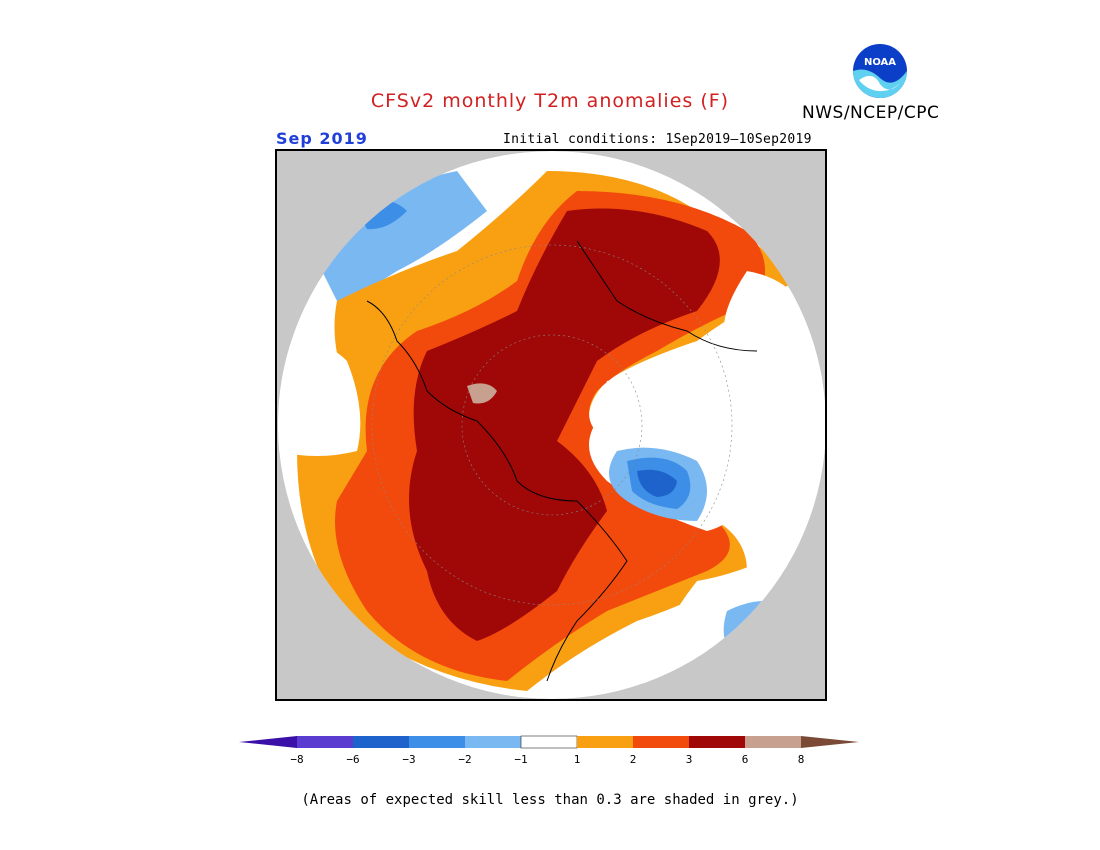 Image resolution: width=1100 pixels, height=850 pixels. I want to click on agency-credit: NWS/NCEP/CPC, so click(871, 113).